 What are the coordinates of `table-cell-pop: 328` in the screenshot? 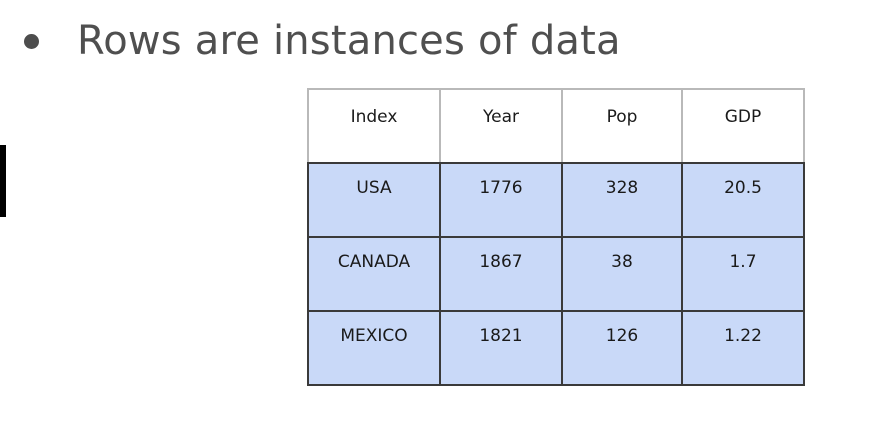 It's located at (622, 200).